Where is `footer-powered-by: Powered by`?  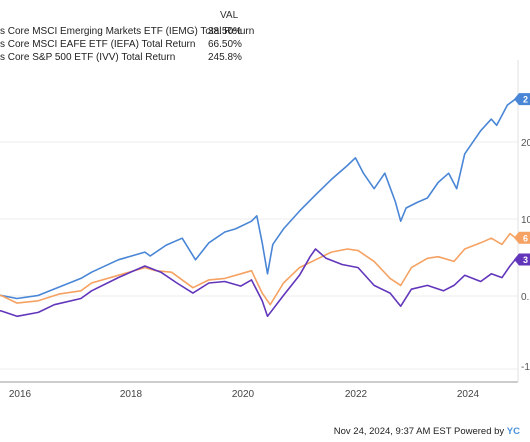 footer-powered-by: Powered by is located at coordinates (479, 431).